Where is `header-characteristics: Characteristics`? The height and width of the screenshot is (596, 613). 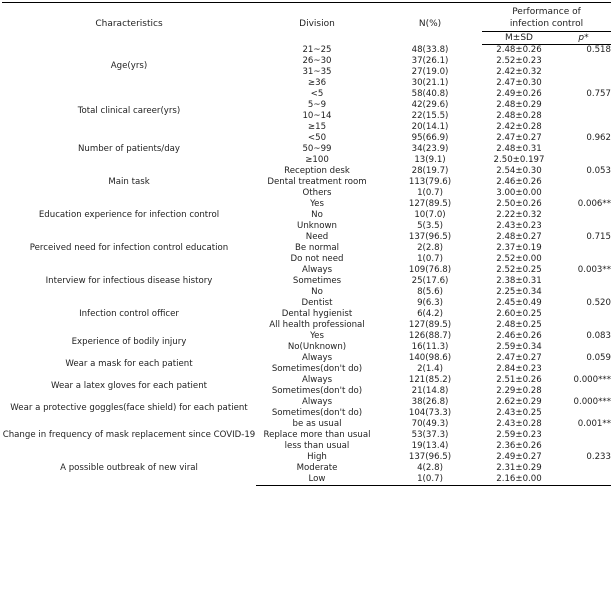 header-characteristics: Characteristics is located at coordinates (129, 23).